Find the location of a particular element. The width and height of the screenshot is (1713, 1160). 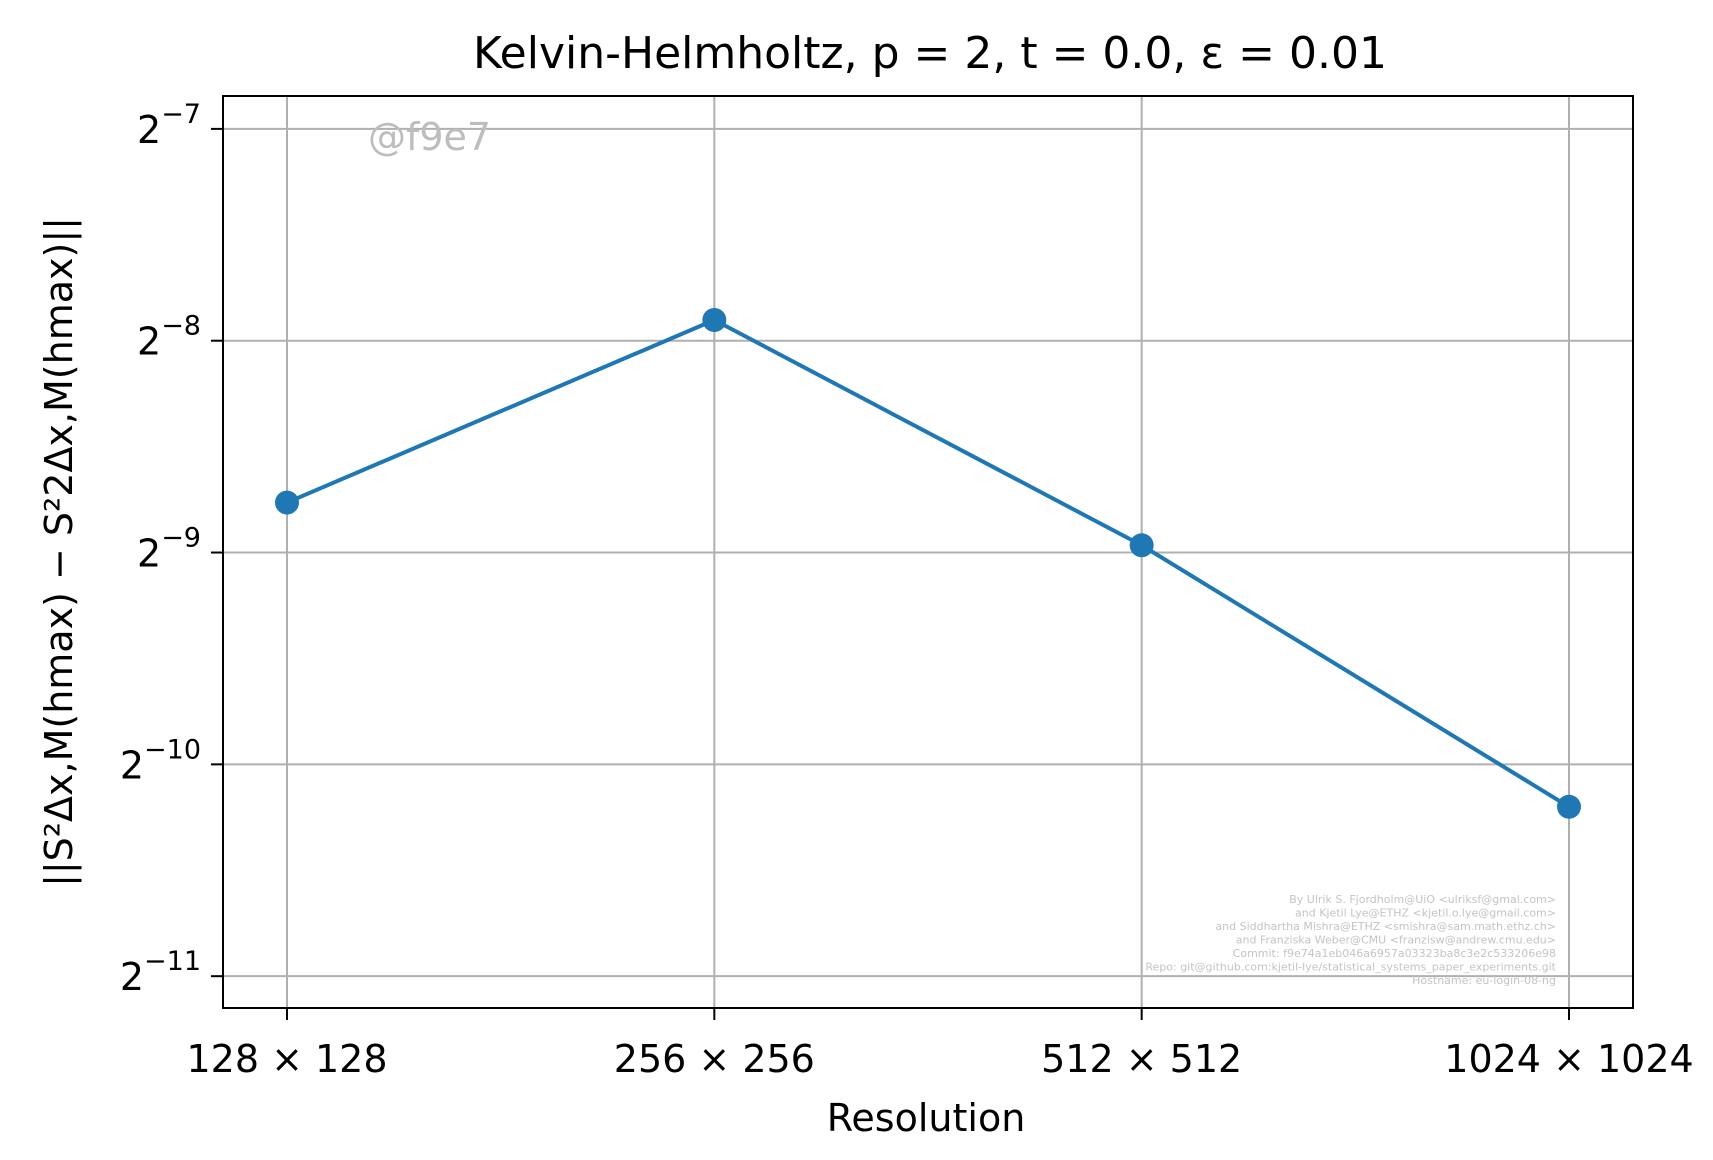

x-tick-label: 256 × 256 is located at coordinates (714, 1059).